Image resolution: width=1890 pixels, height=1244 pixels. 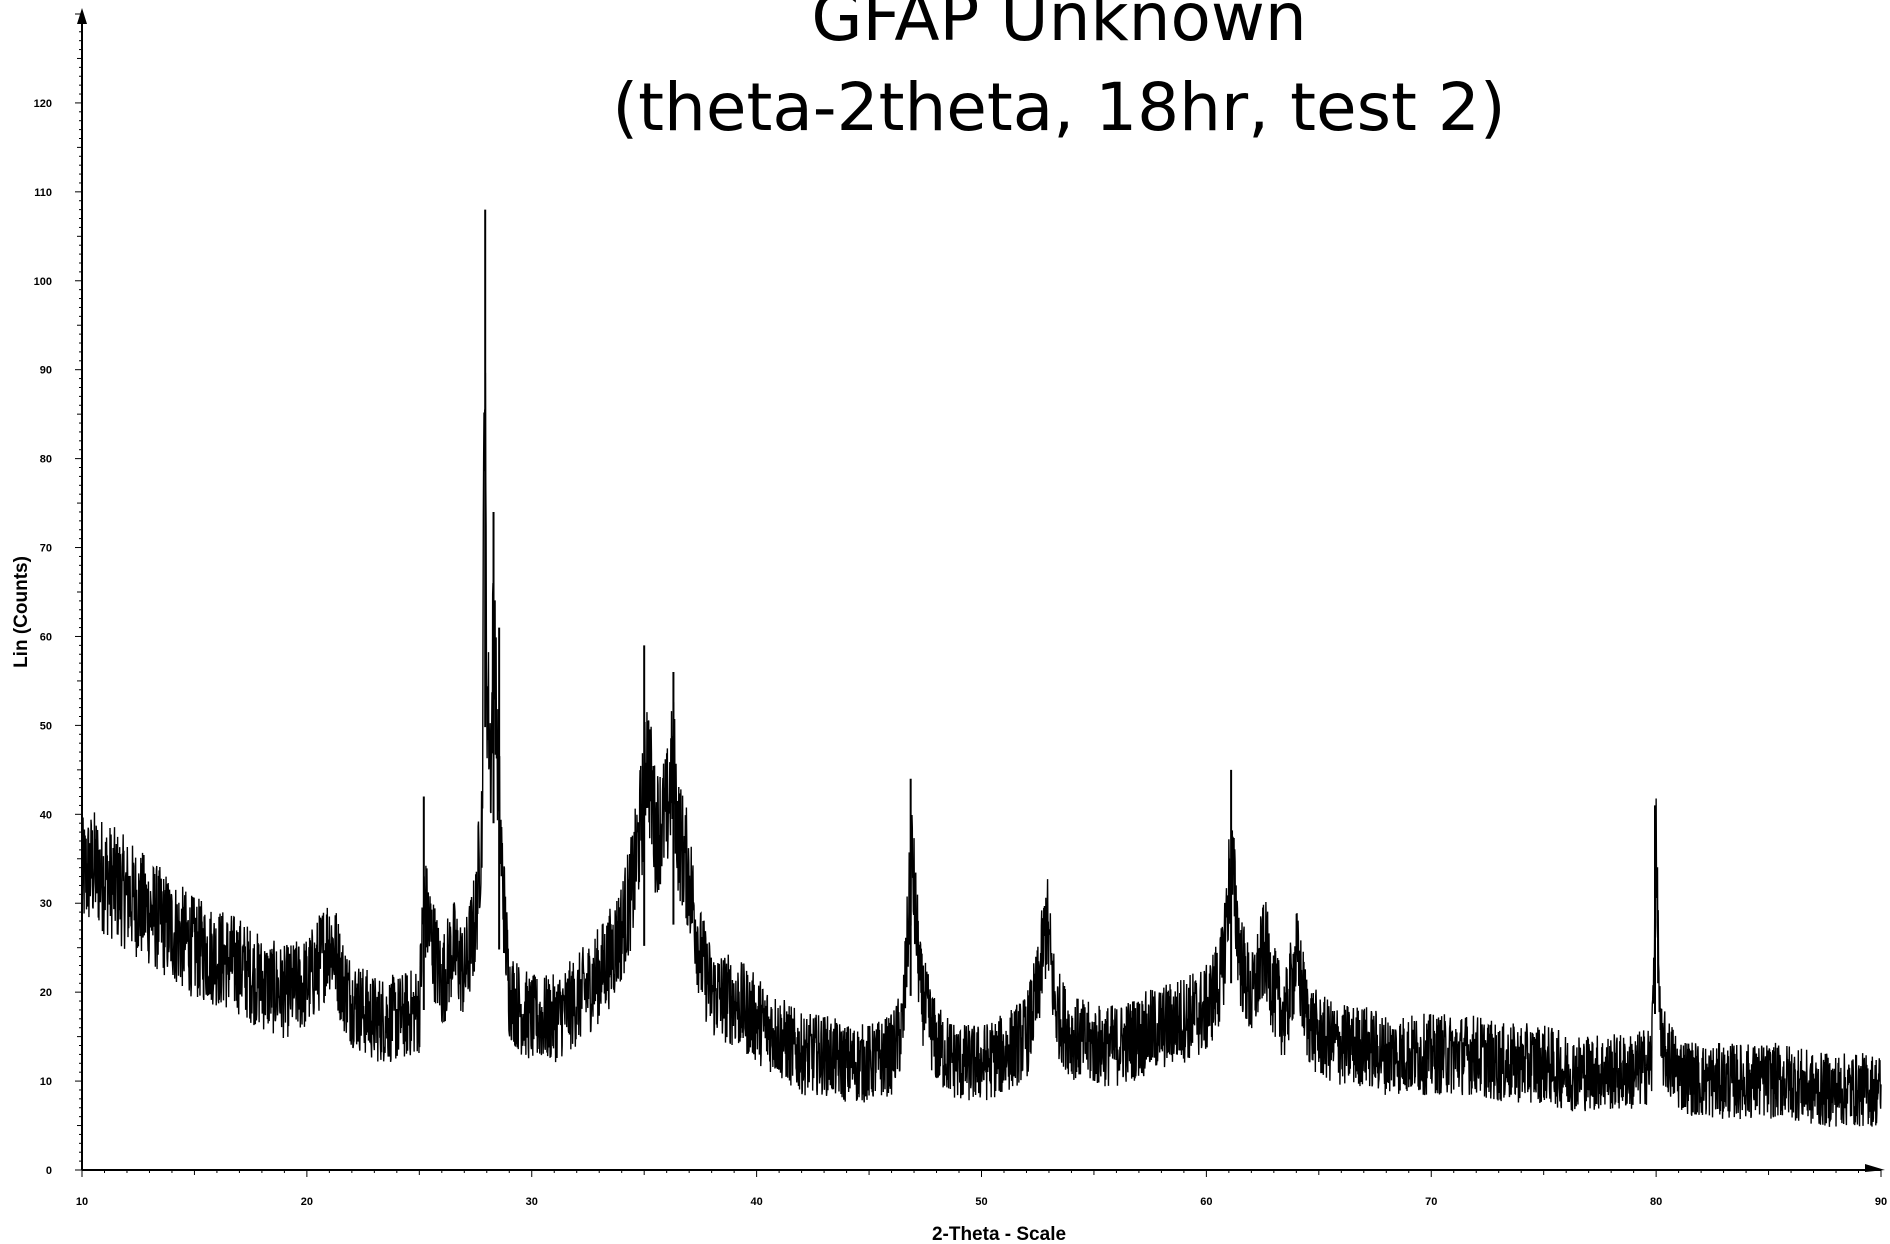 I want to click on x-tick-label: 60, so click(x=1206, y=1202).